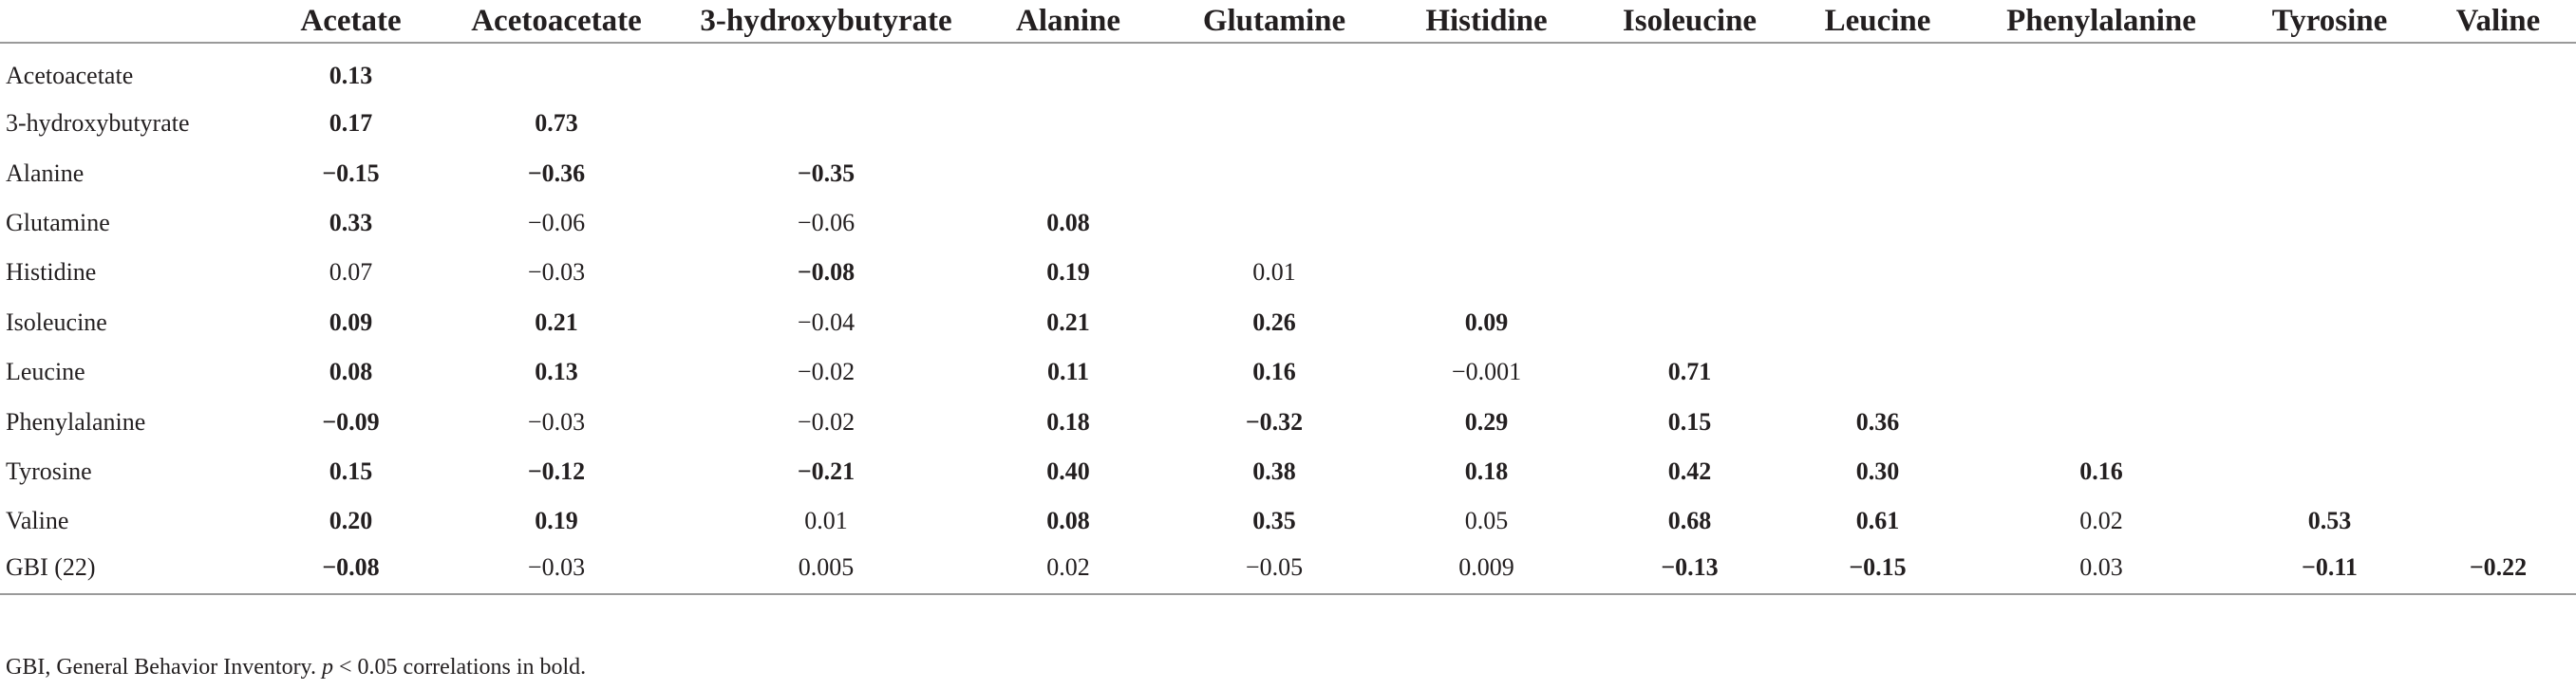 This screenshot has width=2576, height=690. What do you see at coordinates (70, 76) in the screenshot?
I see `row-label: Acetoacetate` at bounding box center [70, 76].